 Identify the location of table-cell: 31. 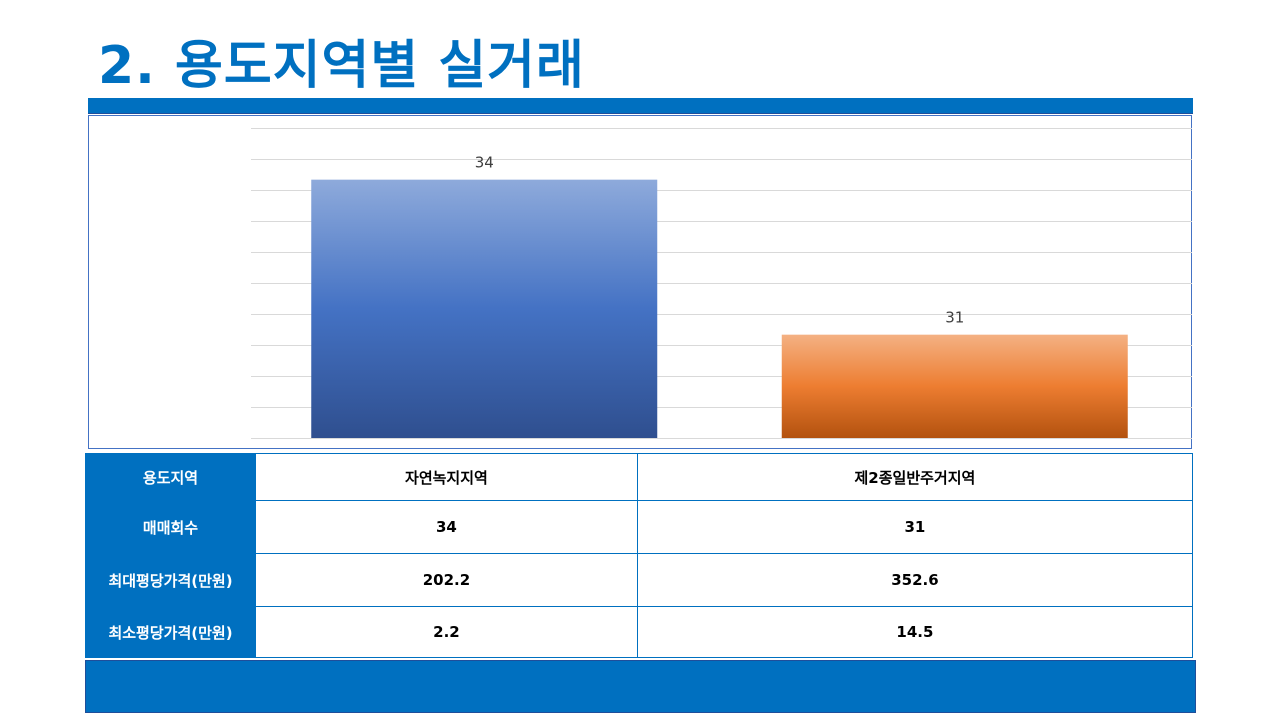
(915, 527).